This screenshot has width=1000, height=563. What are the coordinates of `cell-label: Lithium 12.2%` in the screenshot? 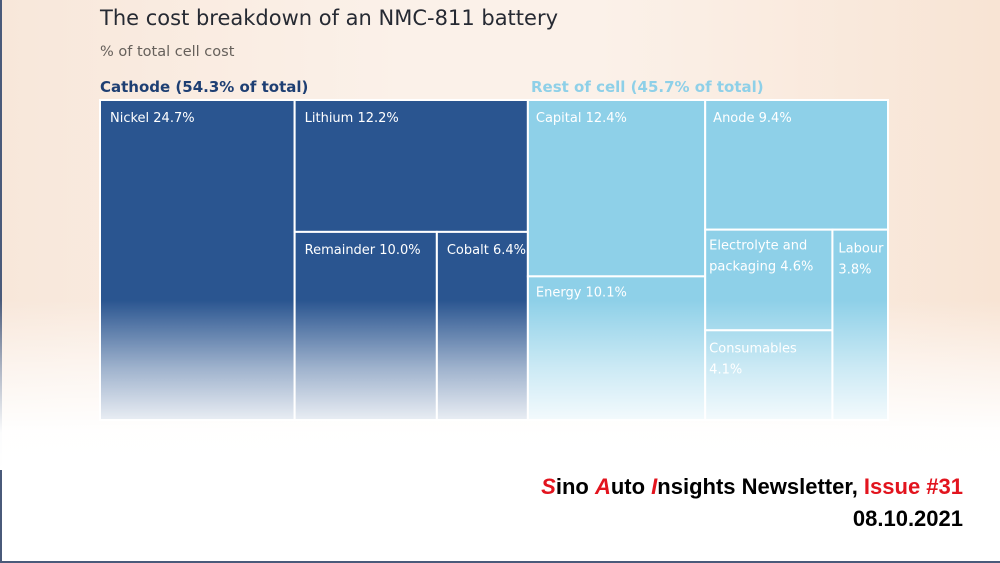 It's located at (352, 118).